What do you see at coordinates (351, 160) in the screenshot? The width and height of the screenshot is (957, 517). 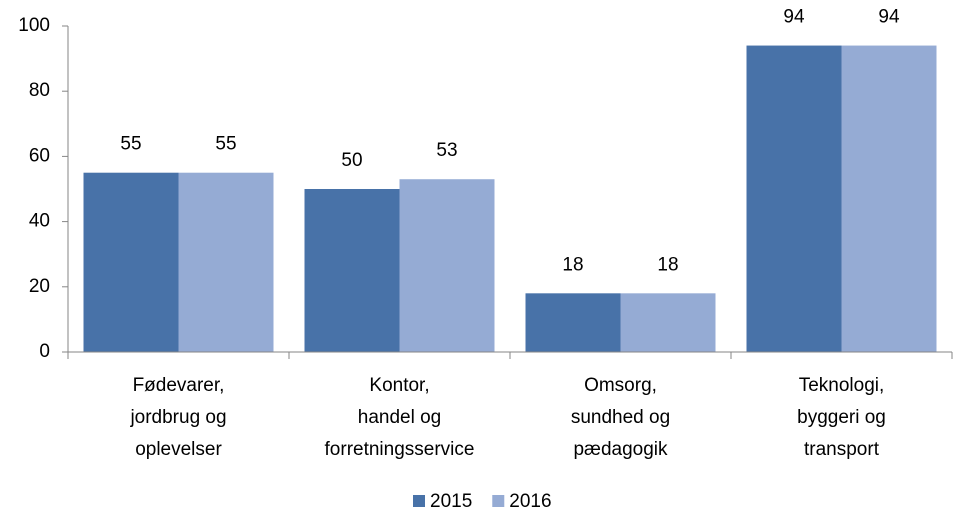 I see `data-label: 50` at bounding box center [351, 160].